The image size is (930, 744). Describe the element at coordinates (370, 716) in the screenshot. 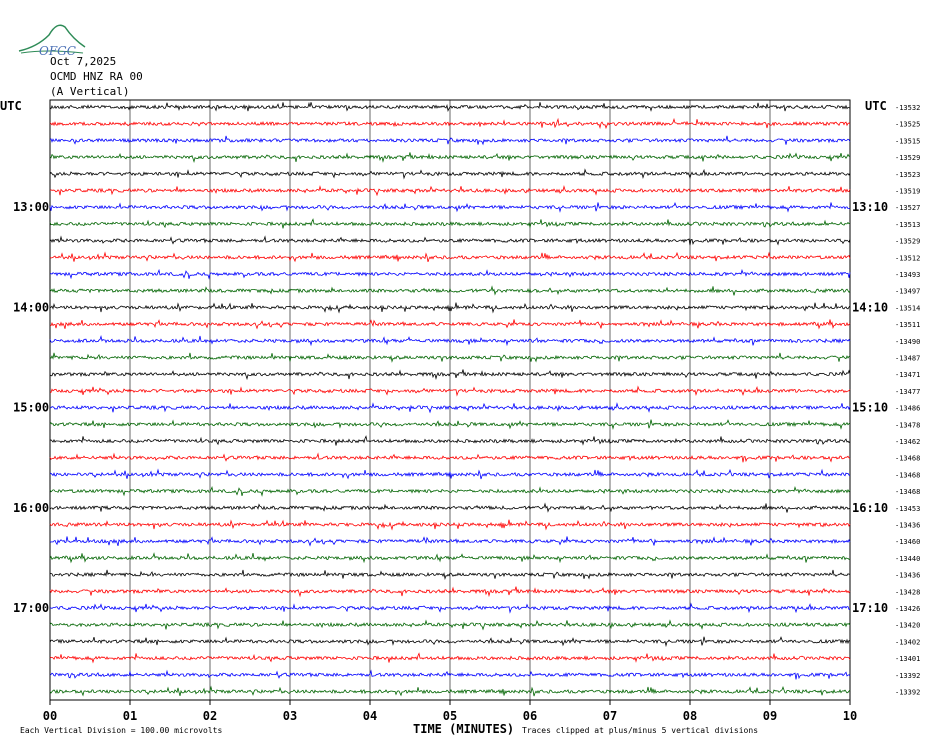

I see `x-tick-label: 04` at that location.